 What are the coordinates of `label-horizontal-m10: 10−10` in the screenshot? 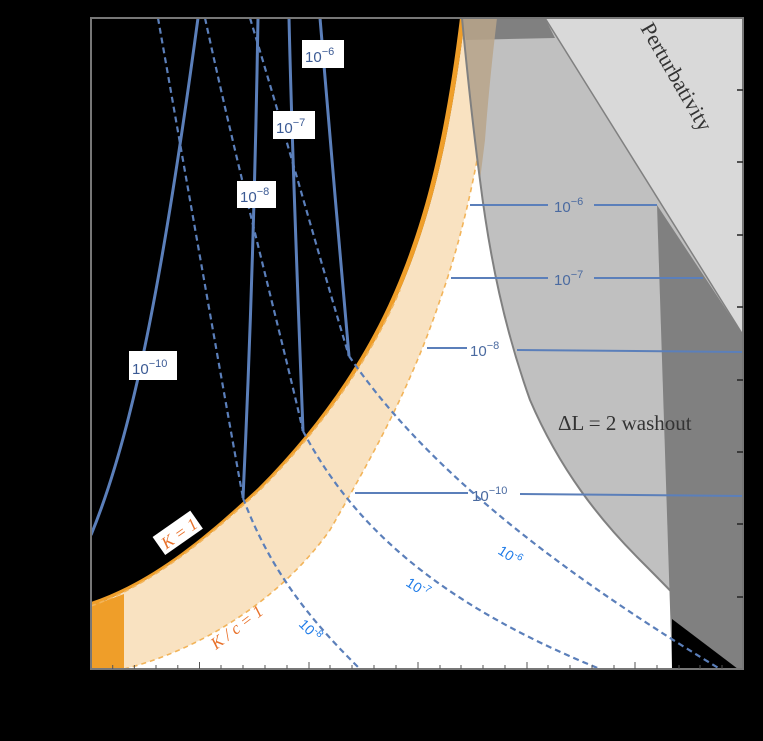 It's located at (489, 495).